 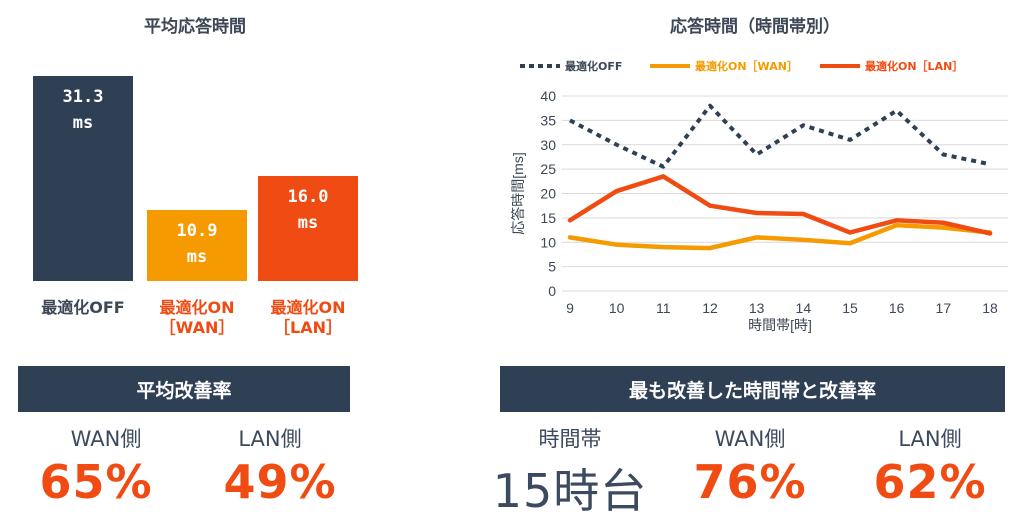 What do you see at coordinates (518, 193) in the screenshot?
I see `y-axis-title: 応答時間[ms]` at bounding box center [518, 193].